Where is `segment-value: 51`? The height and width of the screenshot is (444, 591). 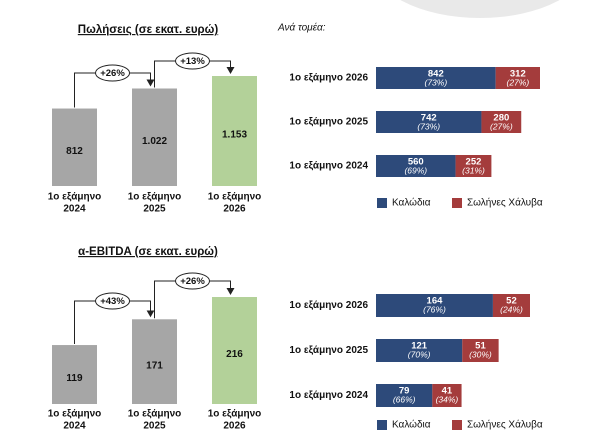
segment-value: 51 is located at coordinates (480, 346).